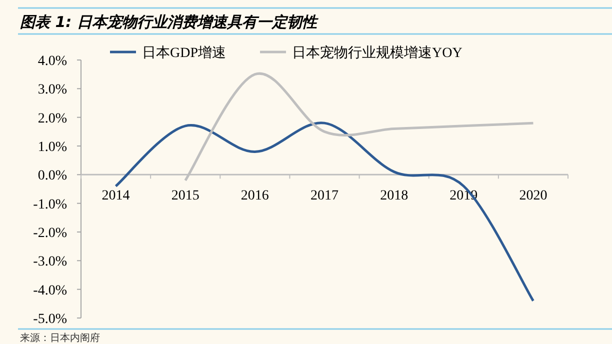 The image size is (612, 344). What do you see at coordinates (53, 176) in the screenshot?
I see `y-tick-label: 0.0%` at bounding box center [53, 176].